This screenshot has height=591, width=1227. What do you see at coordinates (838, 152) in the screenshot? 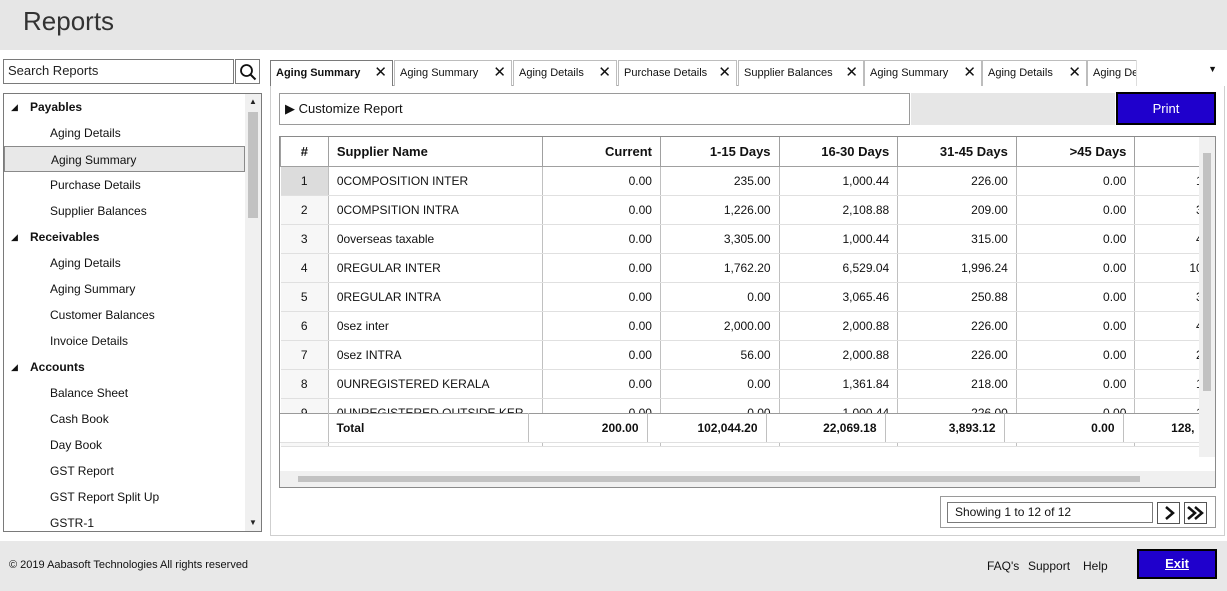
I see `column-header-16-30-days: 16-30 Days` at bounding box center [838, 152].